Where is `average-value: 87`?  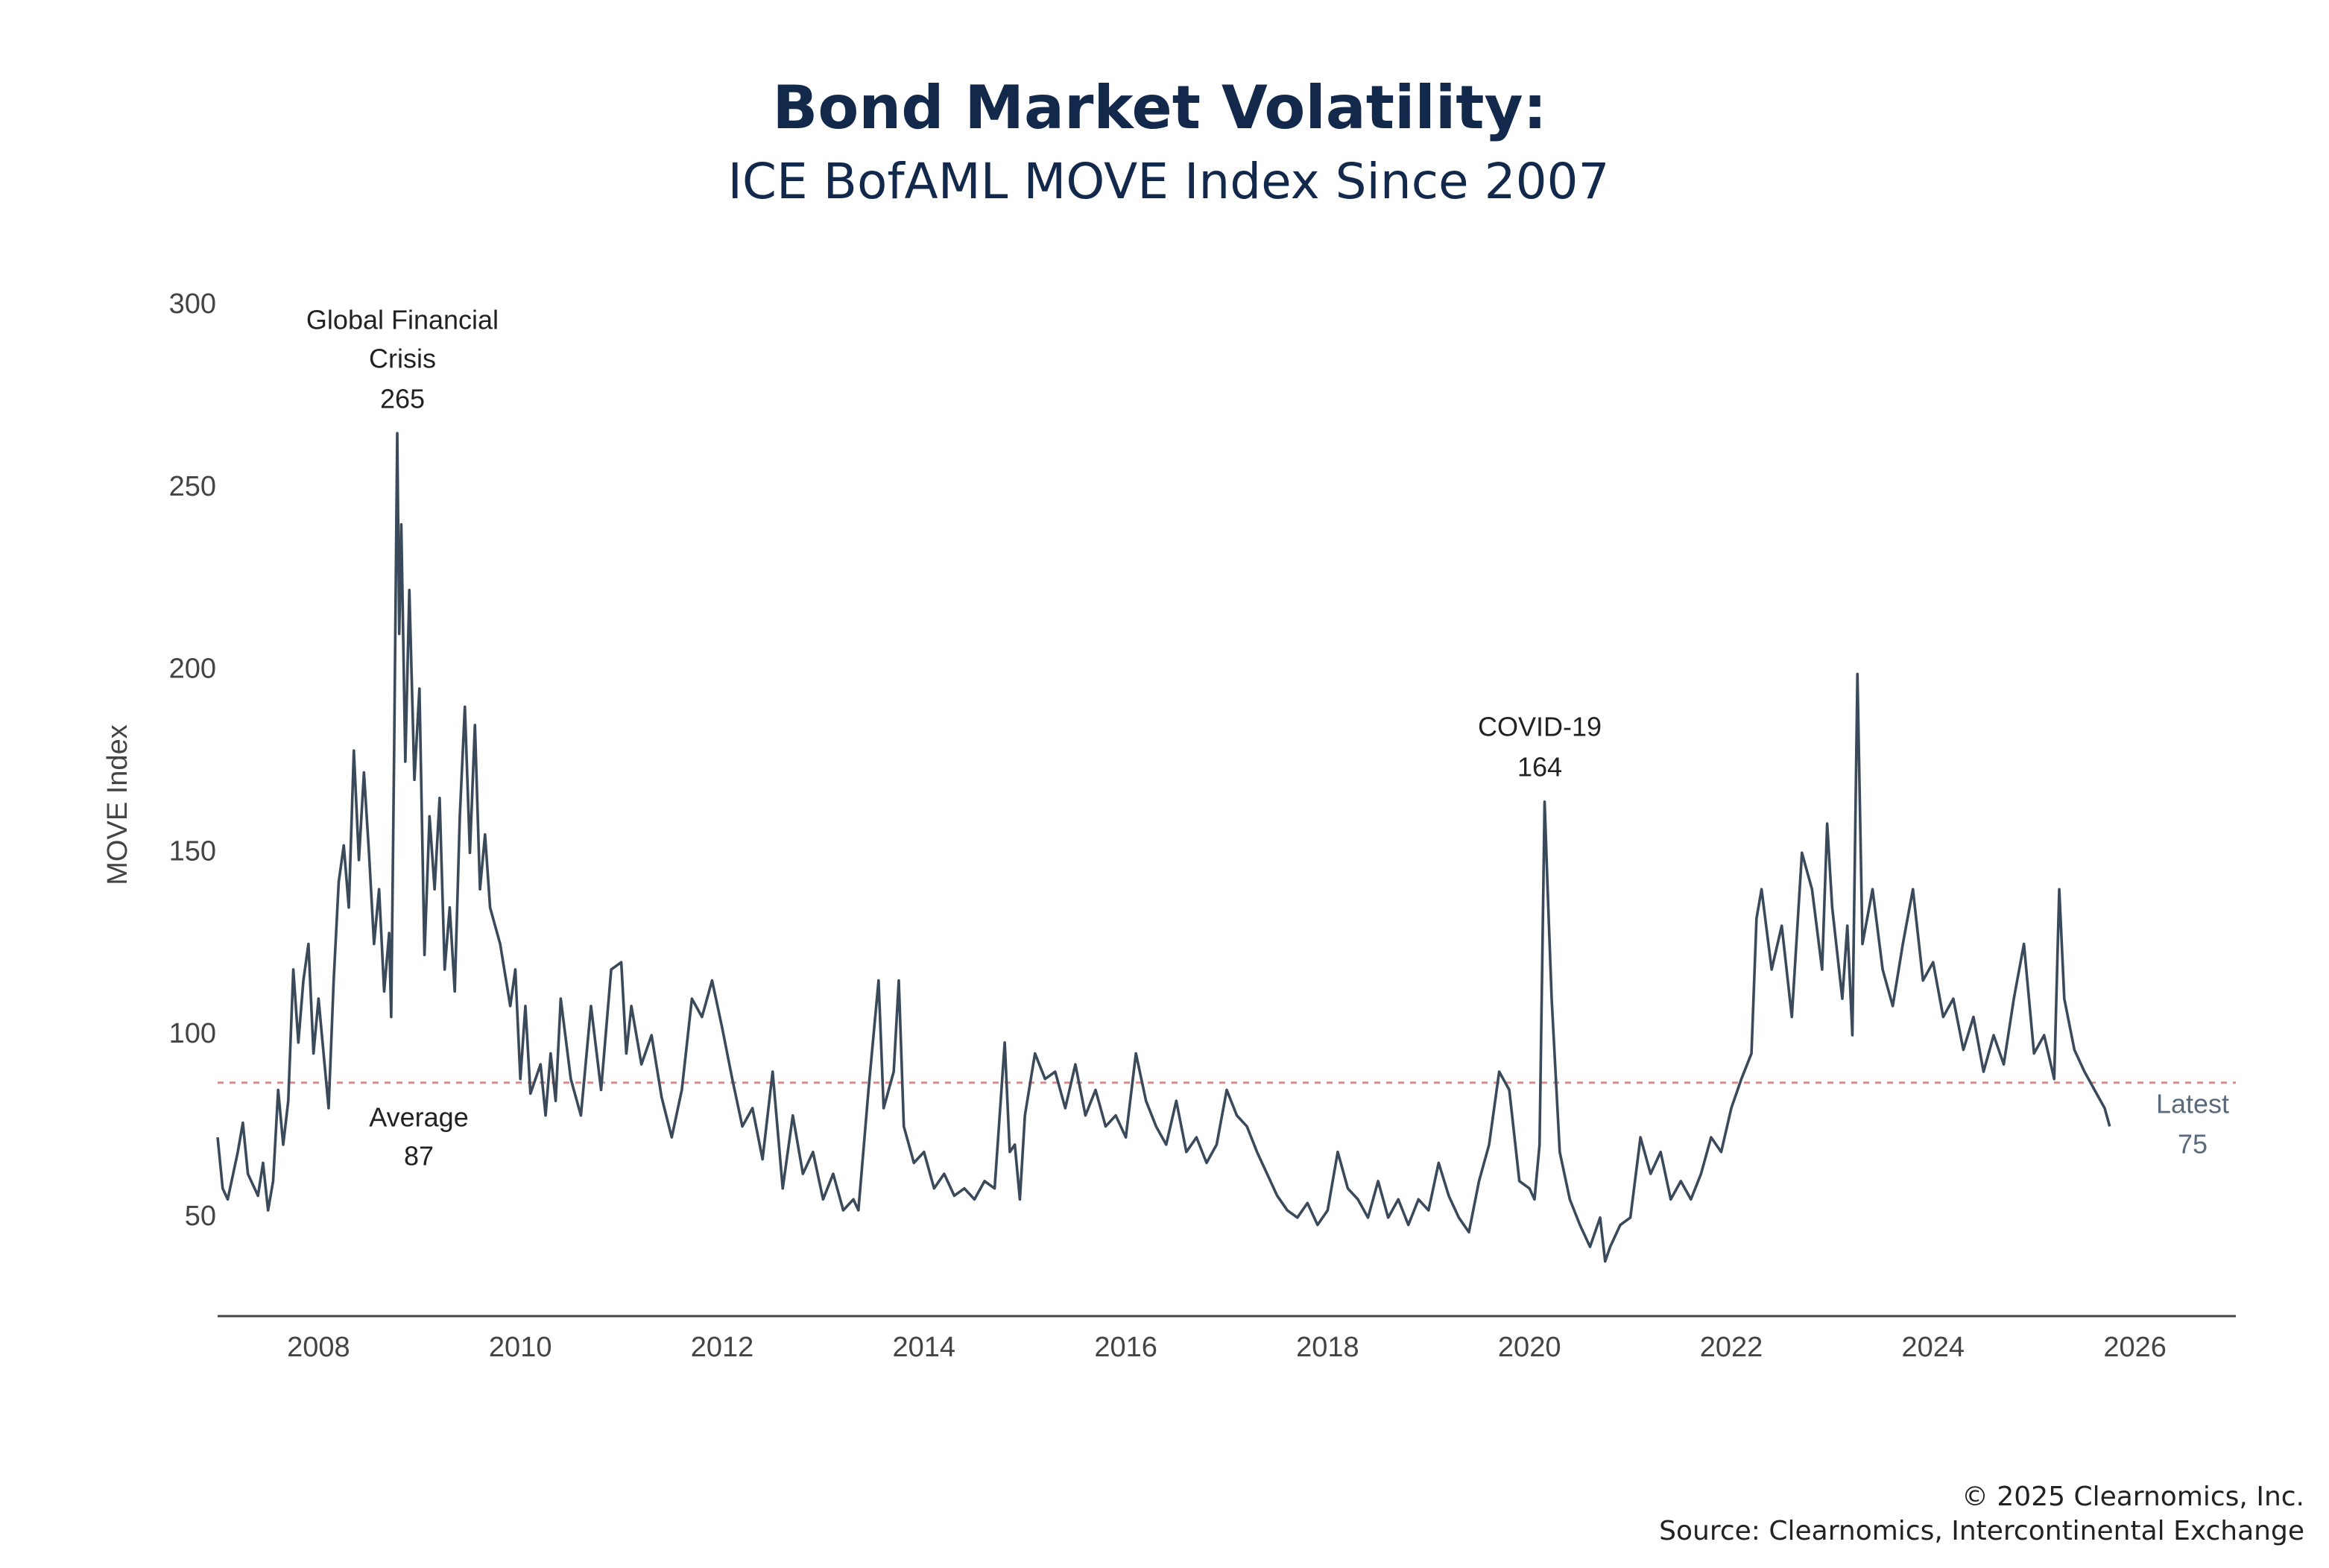
average-value: 87 is located at coordinates (419, 1156).